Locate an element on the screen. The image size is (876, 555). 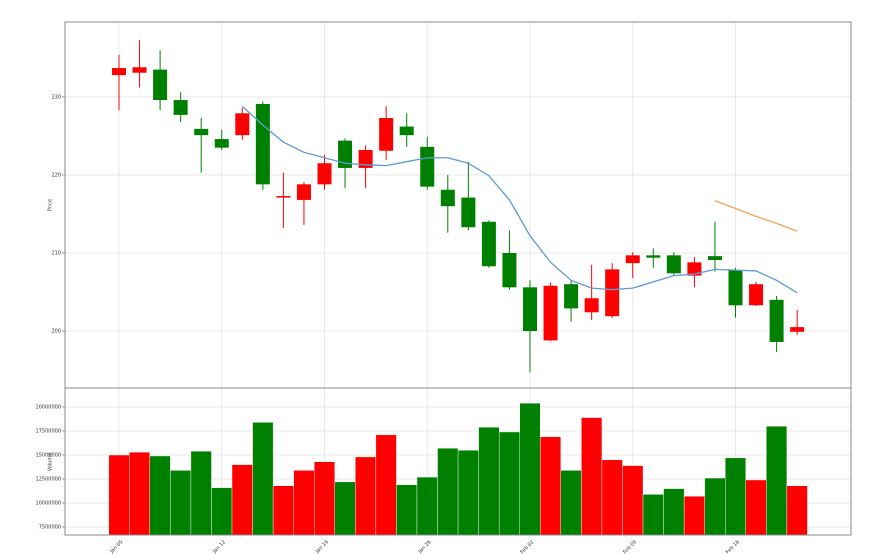
x-tick-label: Feb 16 is located at coordinates (733, 547).